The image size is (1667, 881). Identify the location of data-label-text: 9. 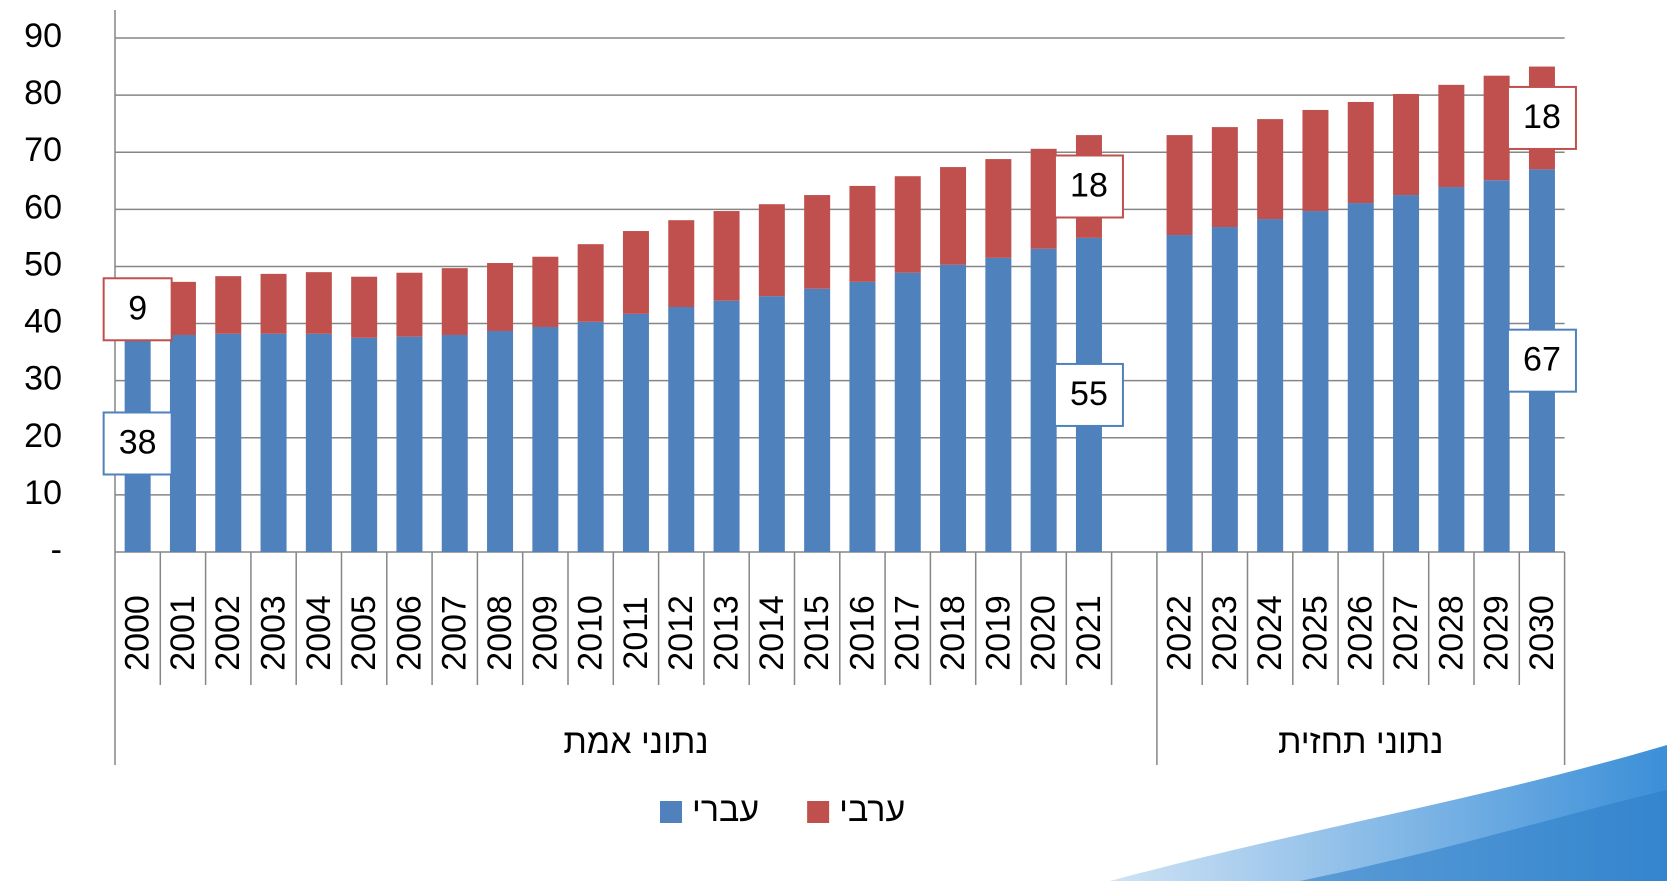
(137, 308).